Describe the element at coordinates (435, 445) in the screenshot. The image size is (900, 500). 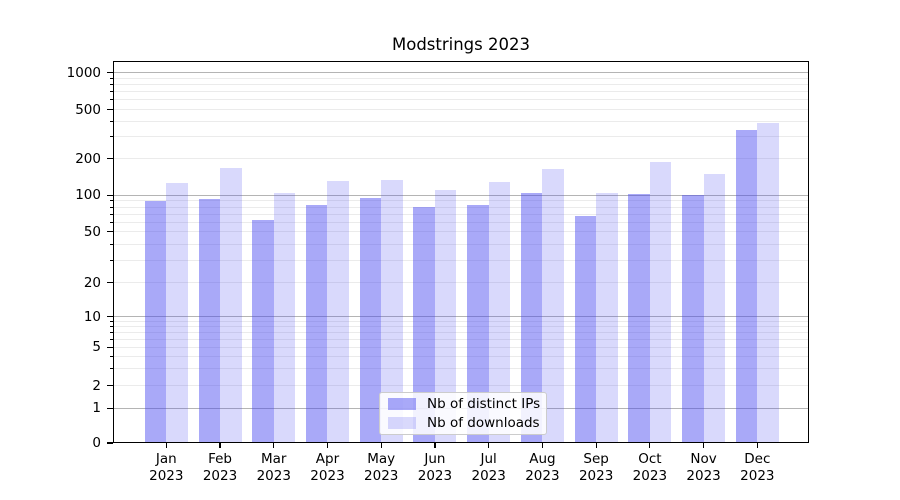
I see `x-tick-jun` at that location.